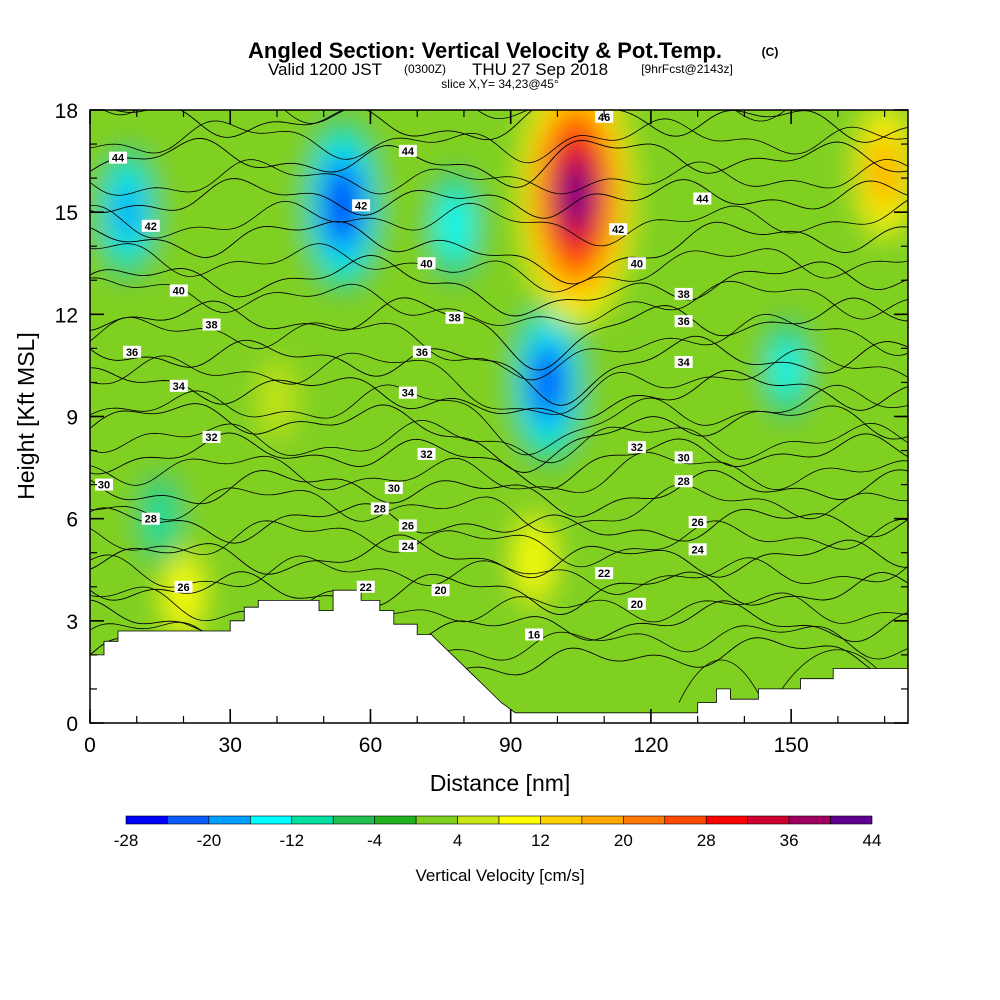 This screenshot has height=1000, width=1000. What do you see at coordinates (374, 840) in the screenshot?
I see `colorbar-tick-label: -4` at bounding box center [374, 840].